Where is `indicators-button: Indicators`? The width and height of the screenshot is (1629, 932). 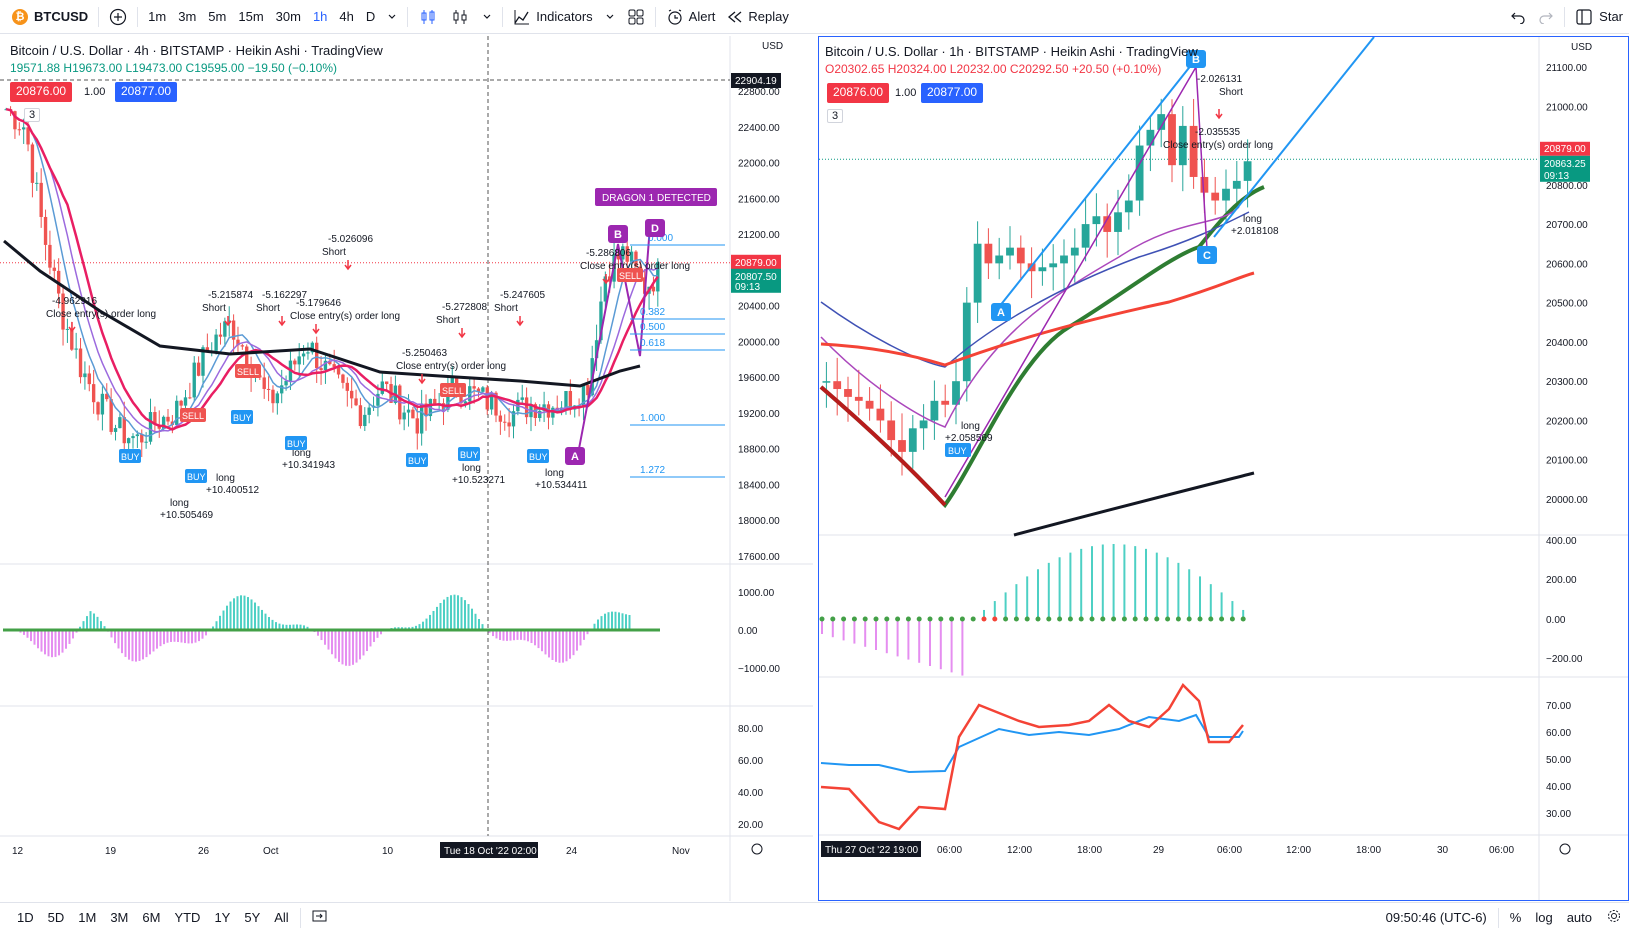 indicators-button: Indicators is located at coordinates (552, 17).